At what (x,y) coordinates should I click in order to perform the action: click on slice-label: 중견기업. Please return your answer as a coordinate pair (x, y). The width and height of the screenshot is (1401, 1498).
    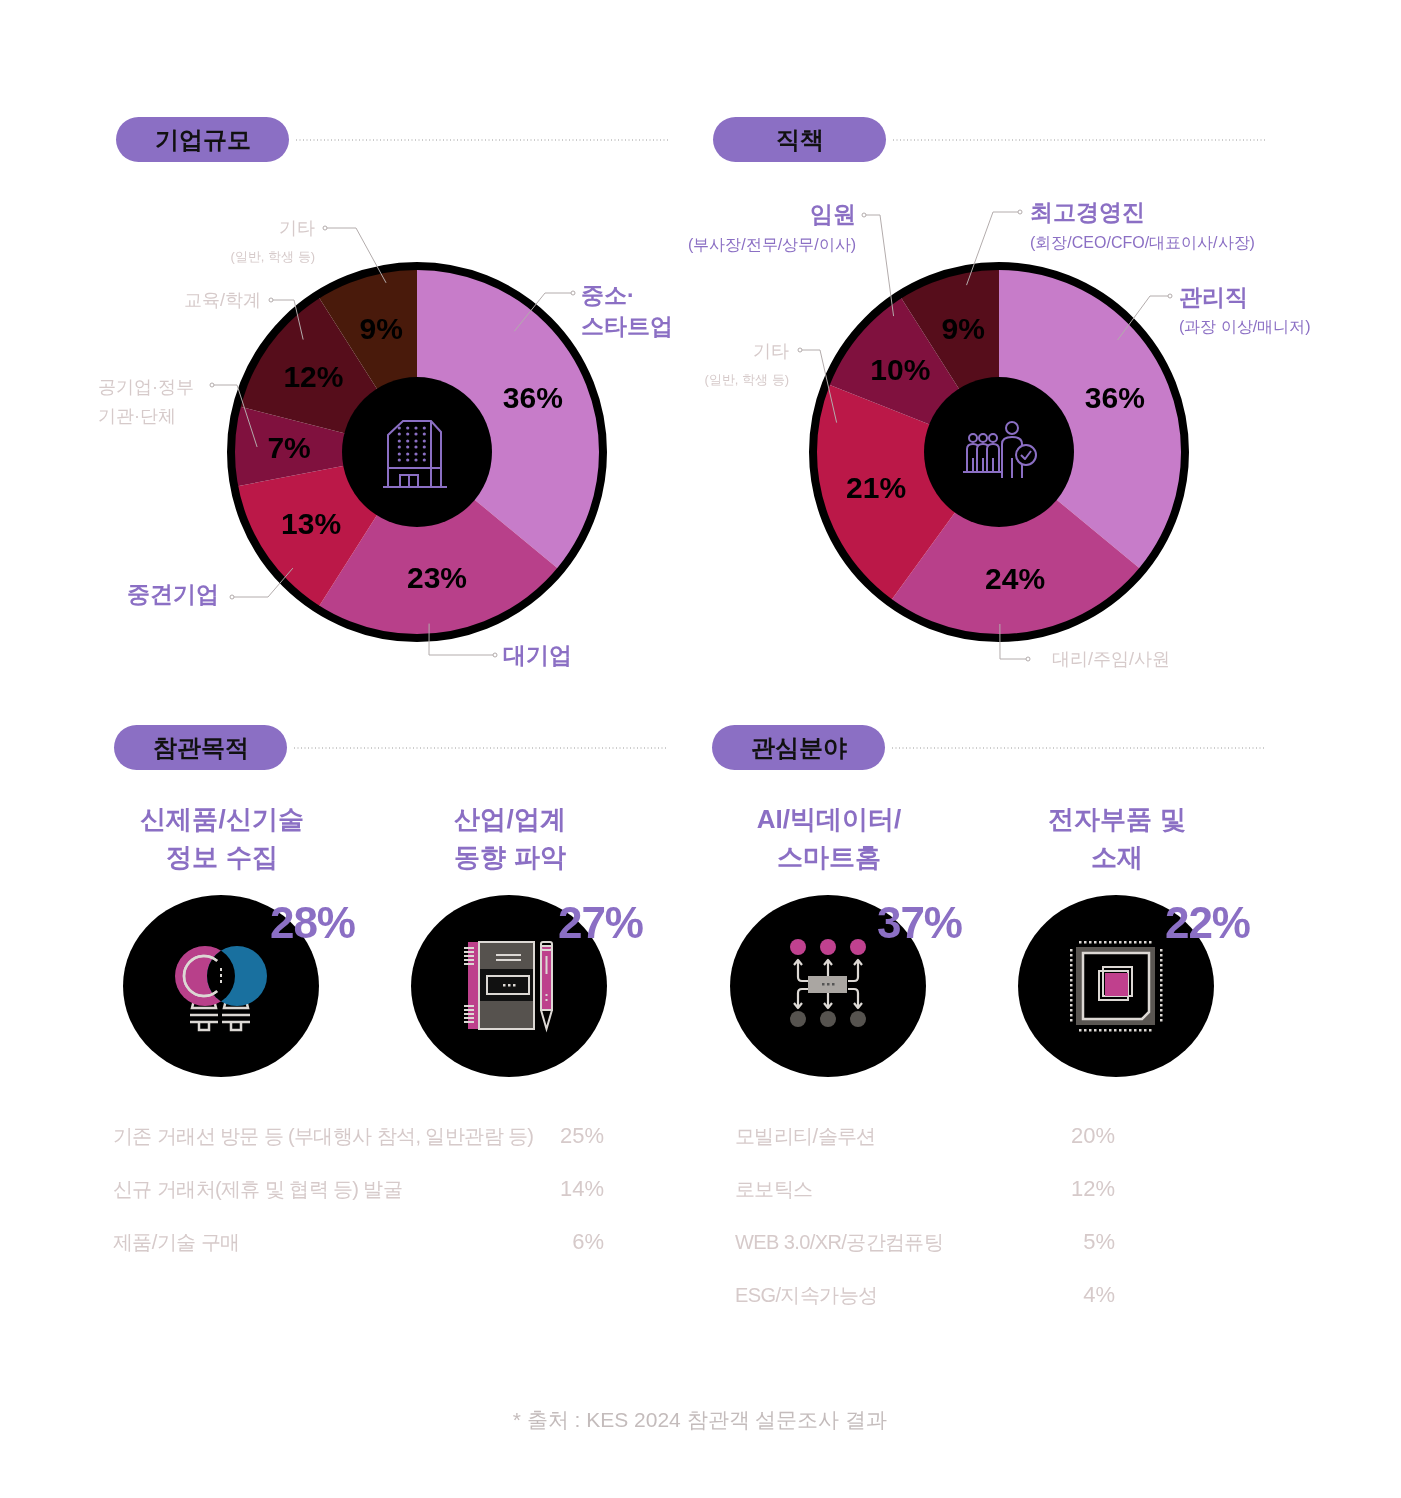
    Looking at the image, I should click on (173, 594).